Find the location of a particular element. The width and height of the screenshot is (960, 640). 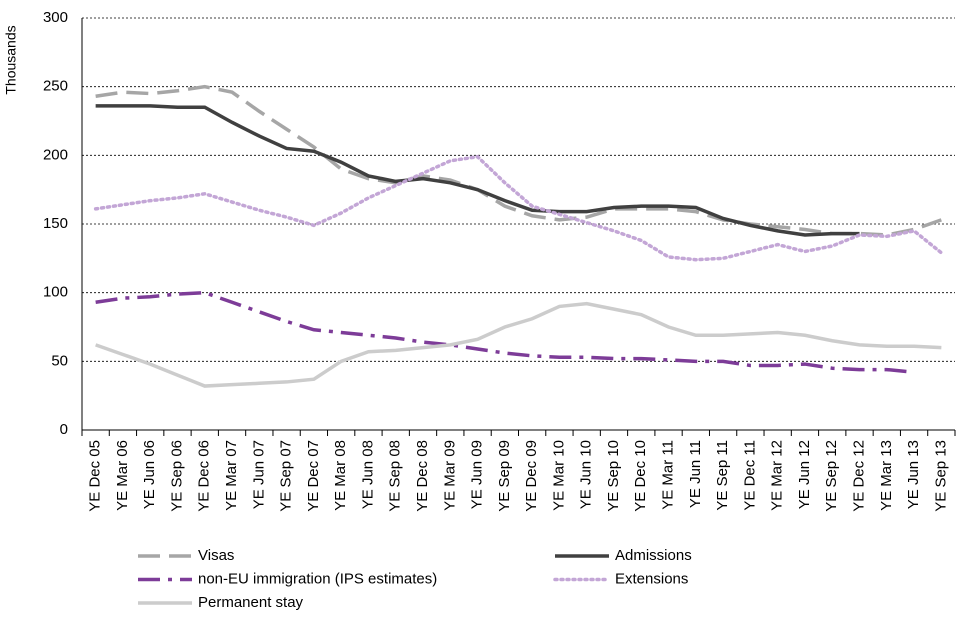

y-tick-label: 0 is located at coordinates (64, 429).